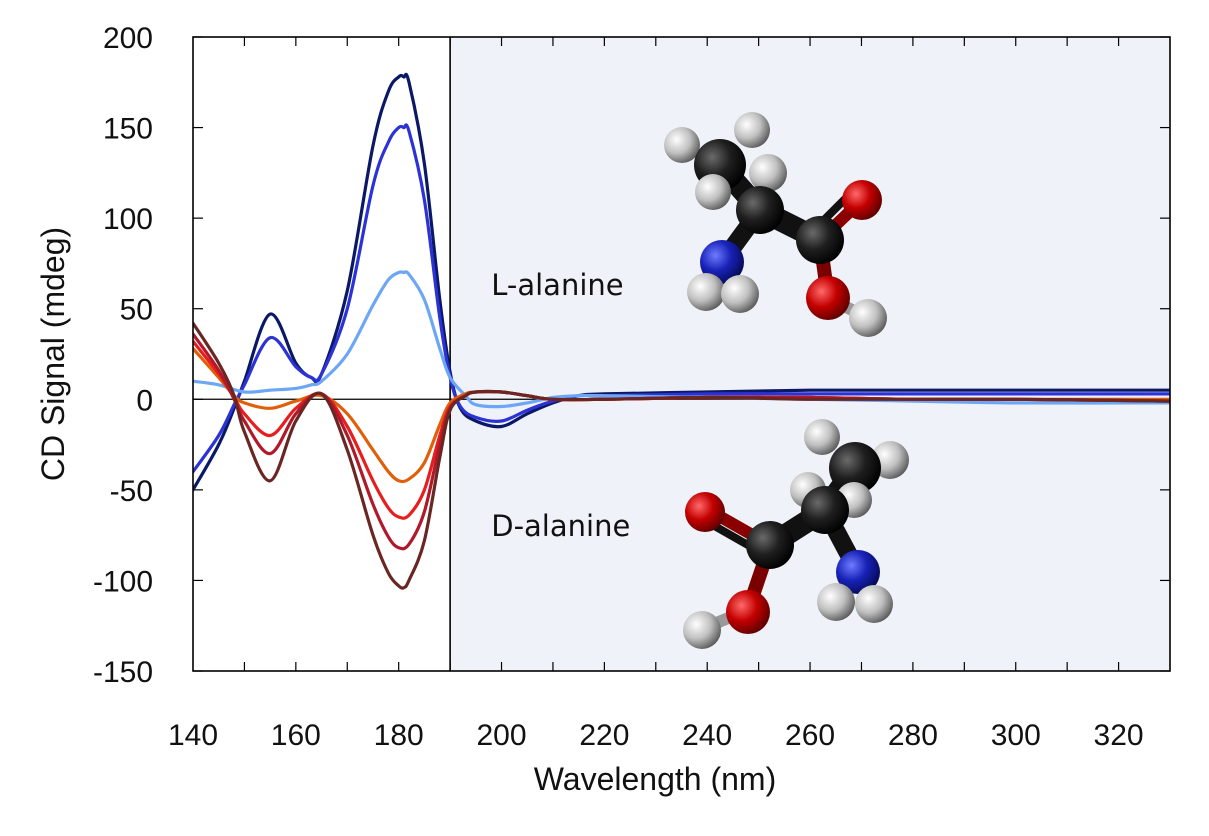  What do you see at coordinates (193, 735) in the screenshot?
I see `x-tick-label: 140` at bounding box center [193, 735].